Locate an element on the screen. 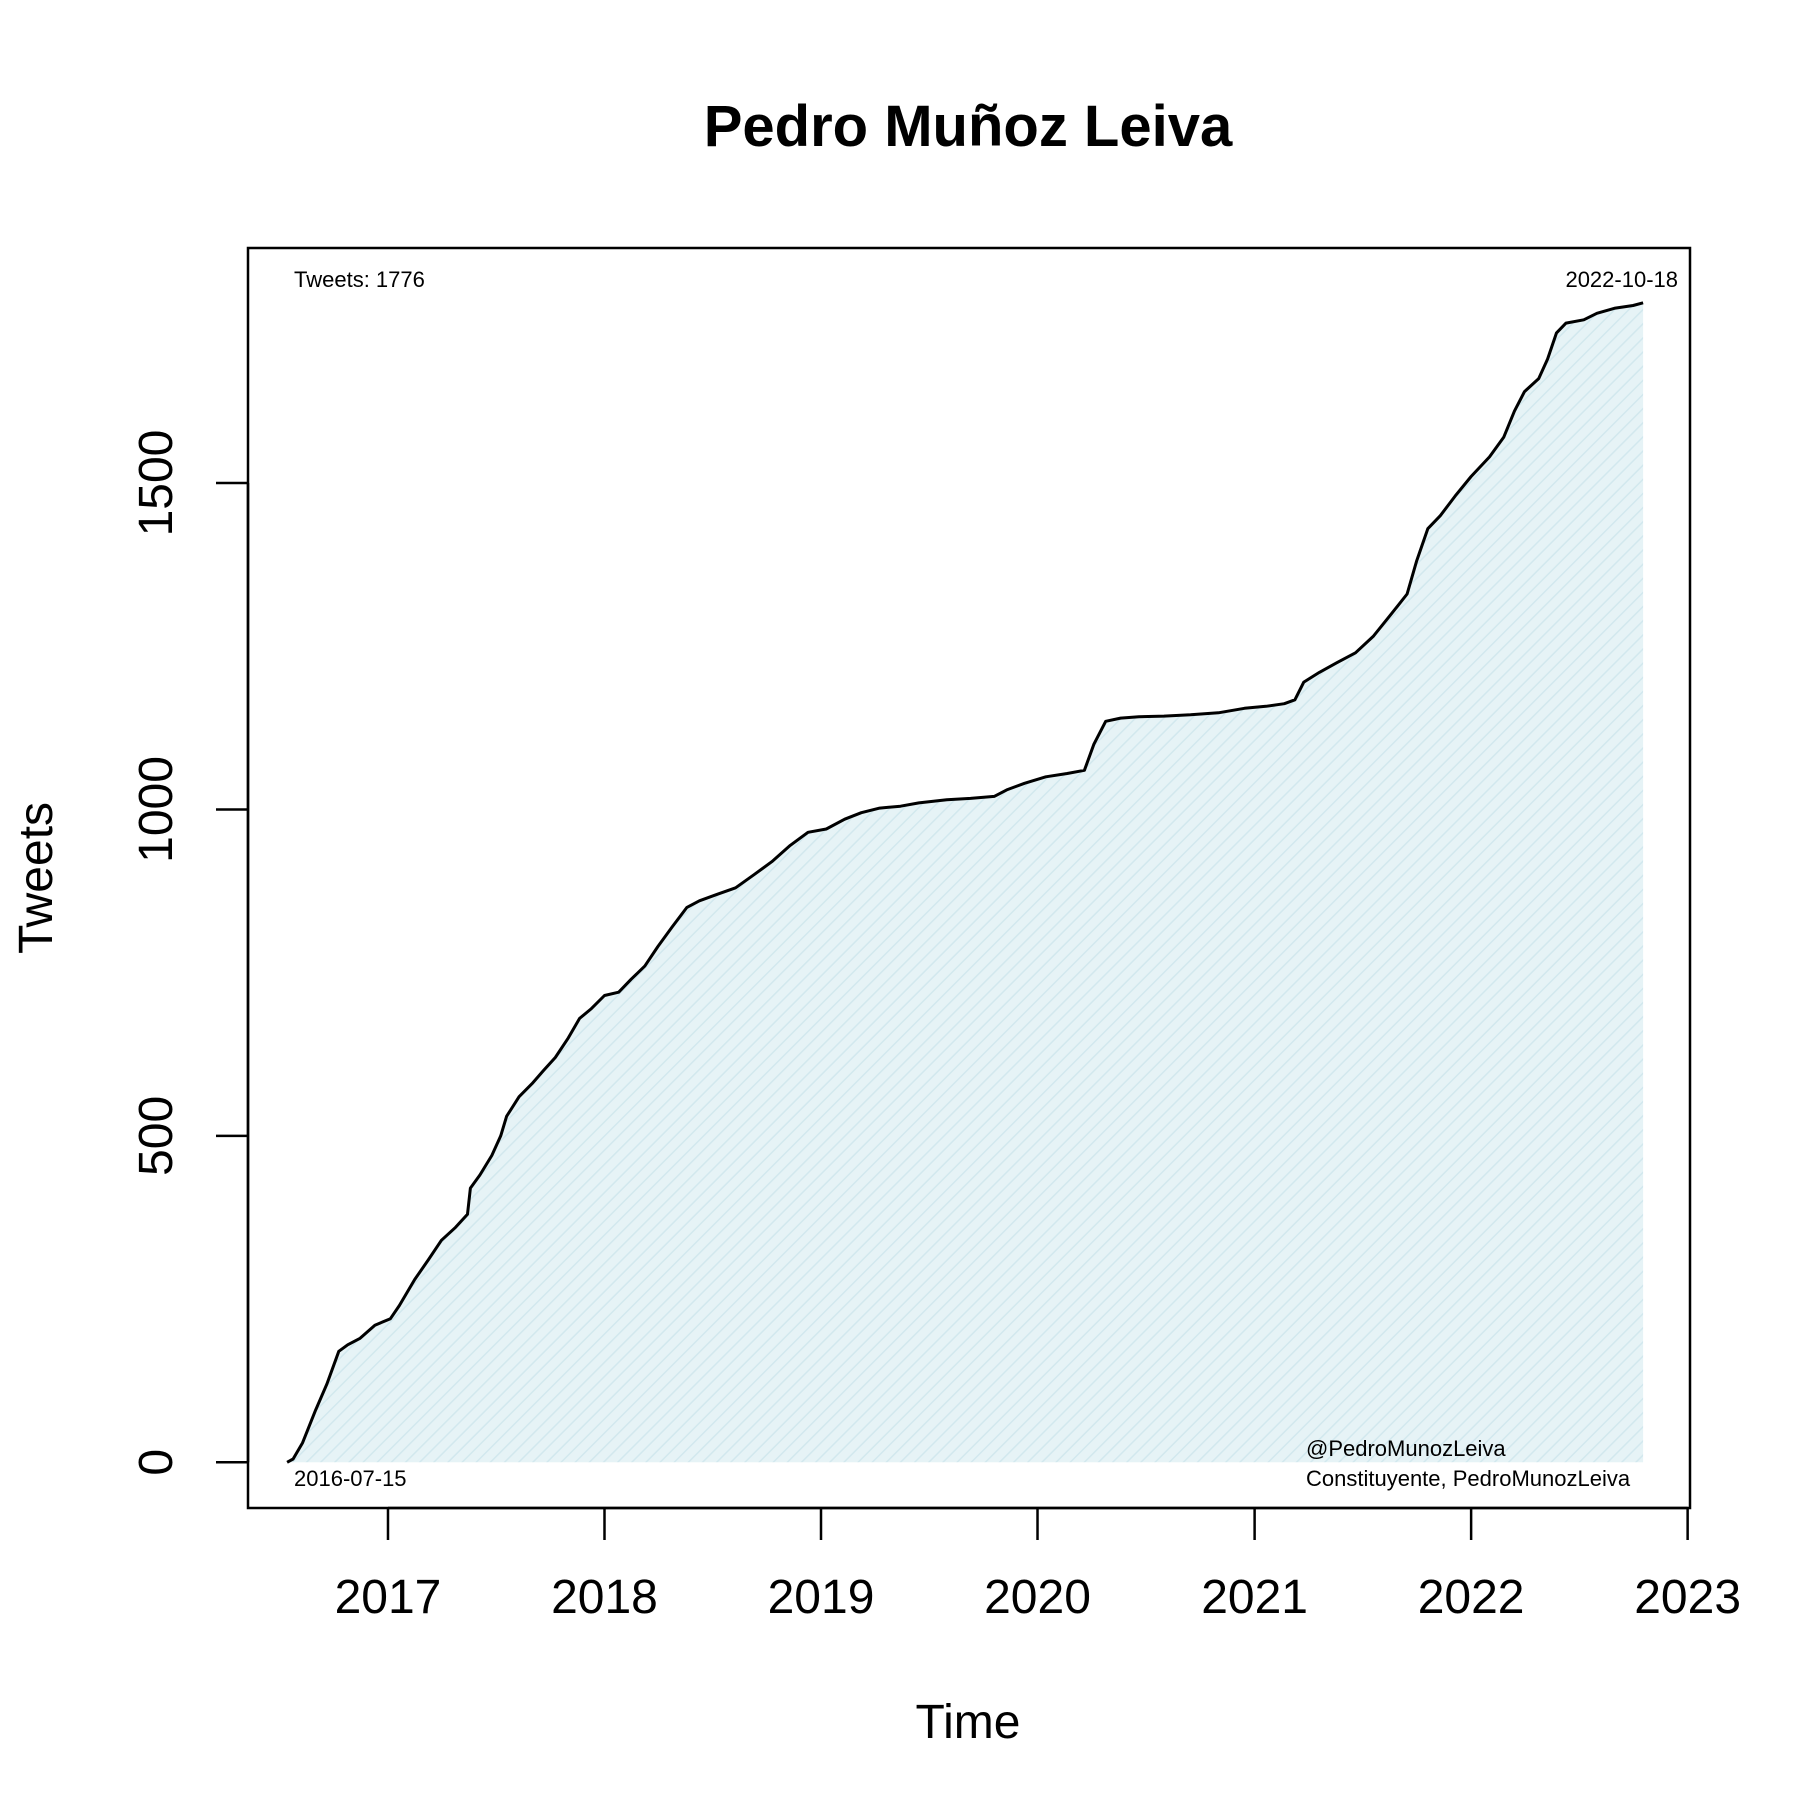 The width and height of the screenshot is (1800, 1800). y-tick-label: 0 is located at coordinates (156, 1462).